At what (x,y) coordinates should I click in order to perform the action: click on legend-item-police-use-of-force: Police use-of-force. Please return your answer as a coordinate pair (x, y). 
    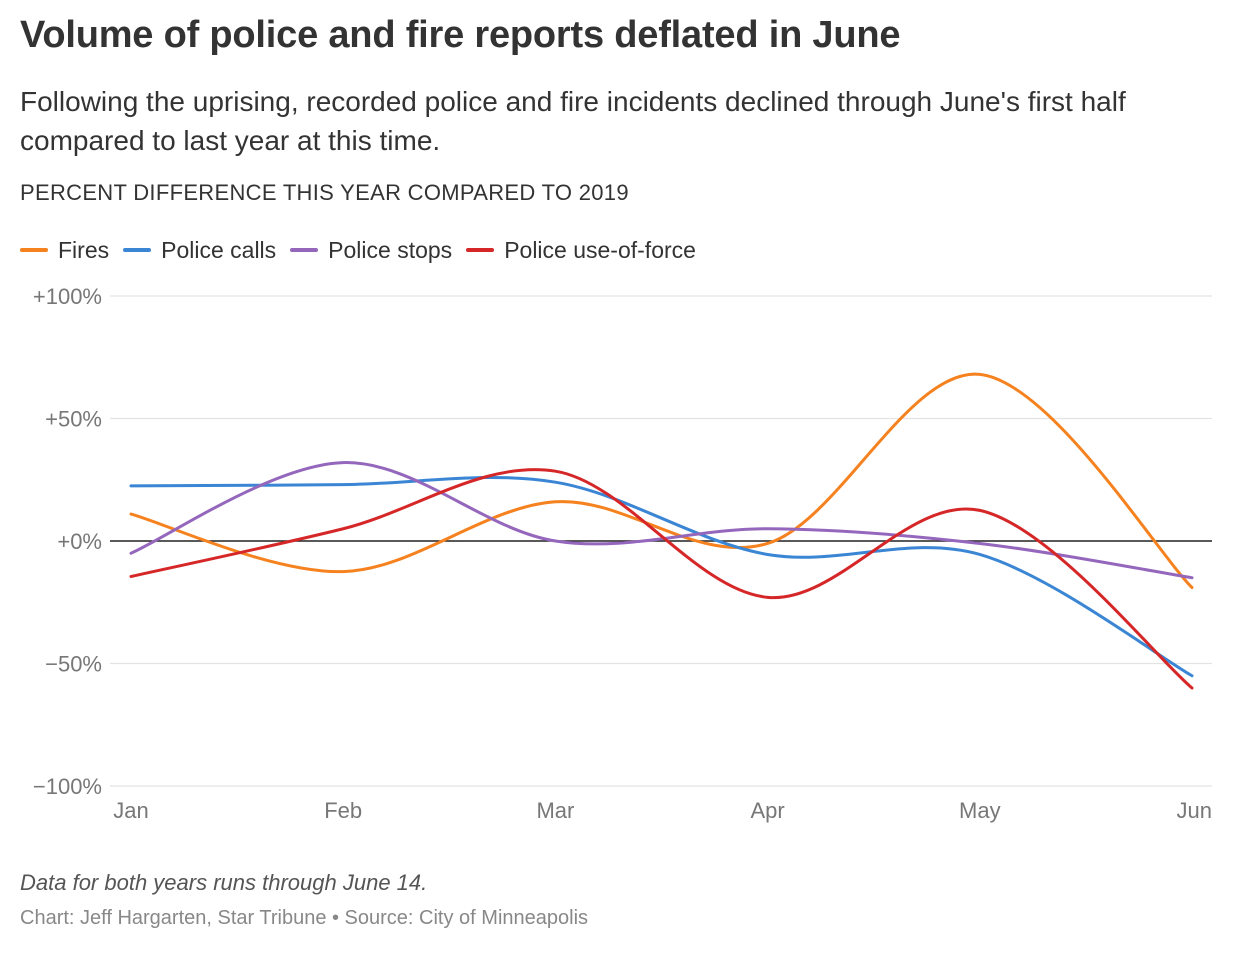
    Looking at the image, I should click on (581, 250).